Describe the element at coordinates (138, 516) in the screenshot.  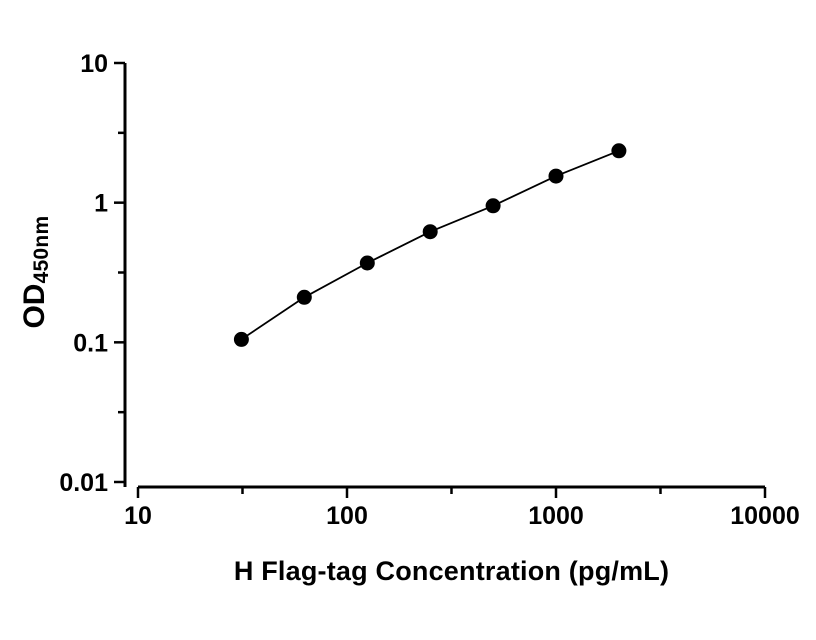
I see `x-tick-label: 10` at that location.